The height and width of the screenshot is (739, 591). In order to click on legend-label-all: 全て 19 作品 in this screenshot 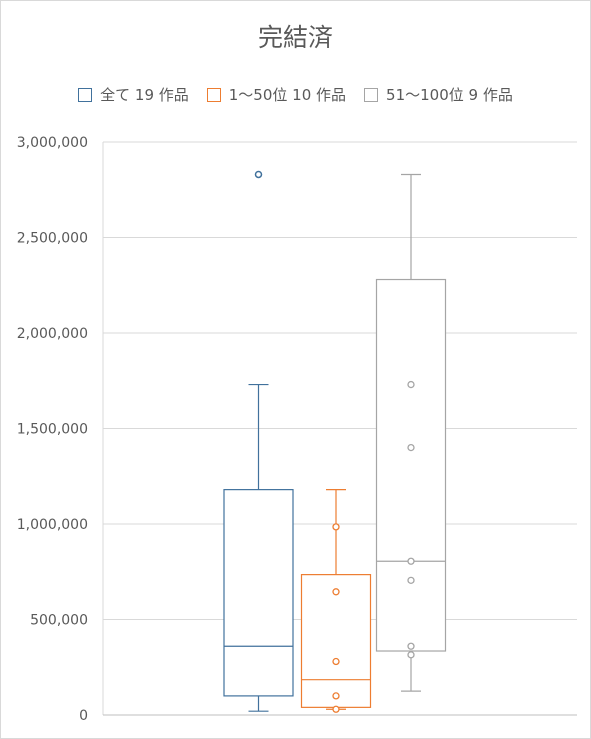, I will do `click(144, 95)`.